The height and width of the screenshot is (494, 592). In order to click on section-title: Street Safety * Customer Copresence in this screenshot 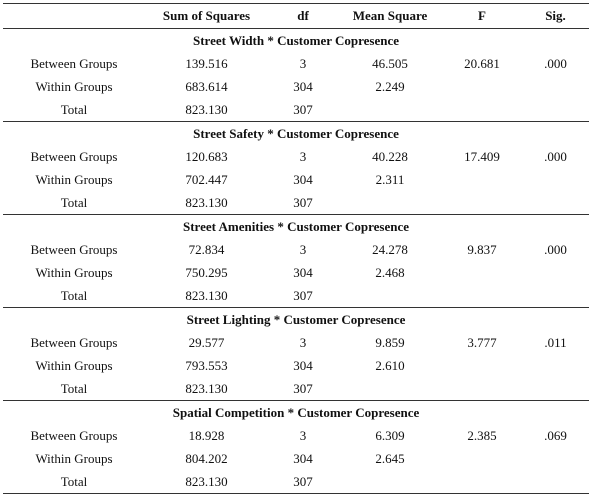, I will do `click(296, 133)`.